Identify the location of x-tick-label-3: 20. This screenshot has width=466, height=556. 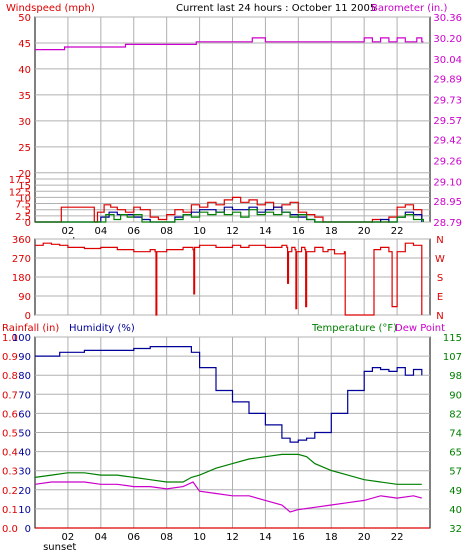
(364, 537).